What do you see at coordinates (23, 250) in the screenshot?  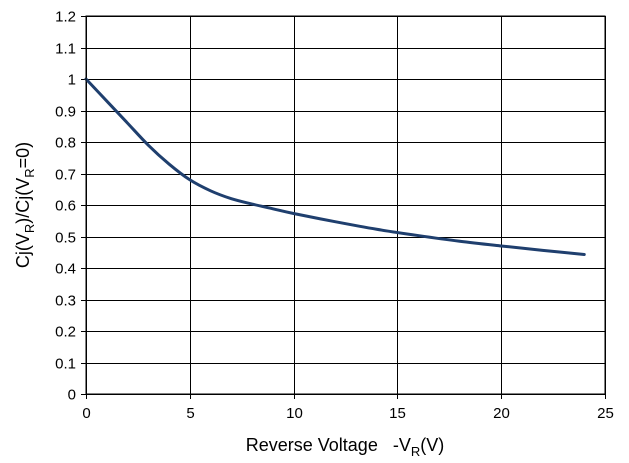 I see `y-title-text: Cj(V` at bounding box center [23, 250].